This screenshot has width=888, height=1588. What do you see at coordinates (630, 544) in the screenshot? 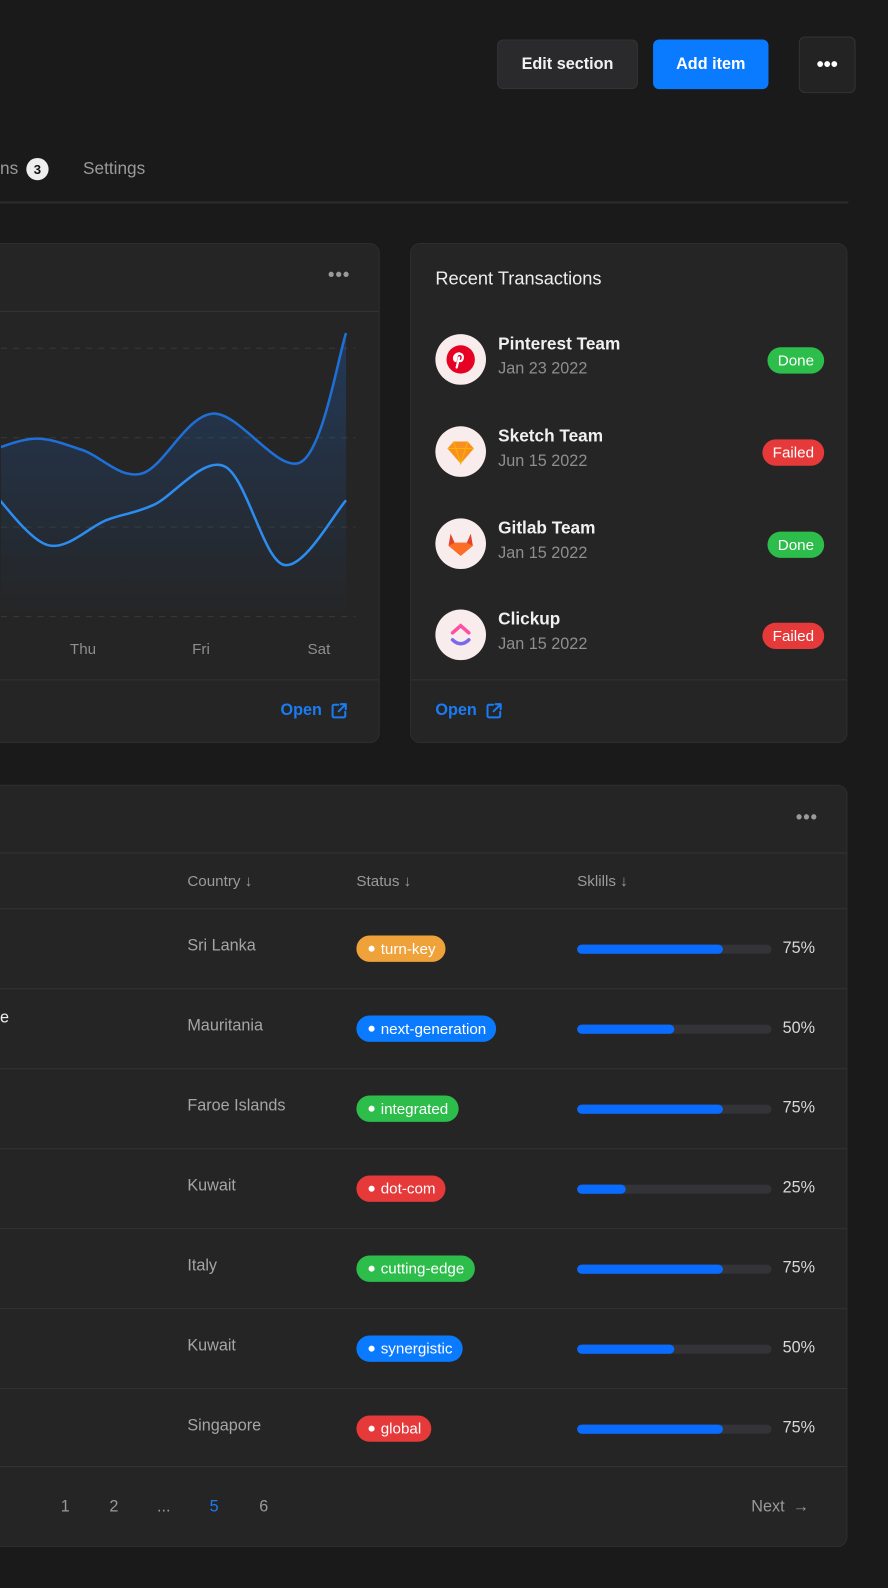
I see `transaction-item: Gitlab Team Jan 15 2022 Done` at bounding box center [630, 544].